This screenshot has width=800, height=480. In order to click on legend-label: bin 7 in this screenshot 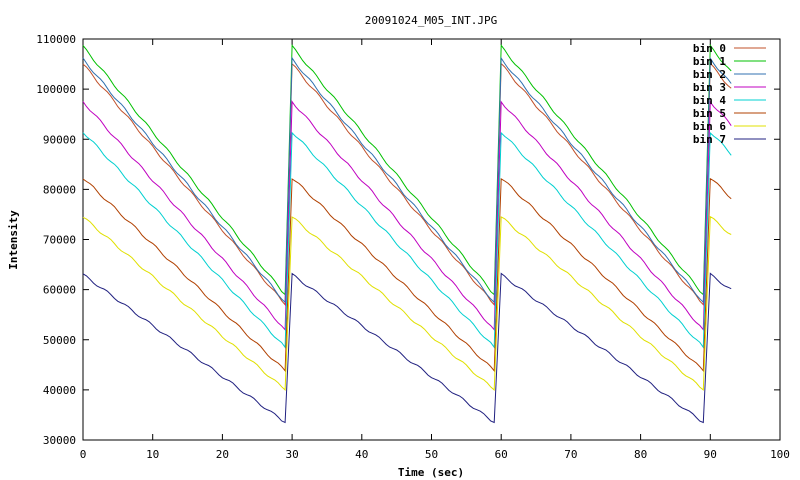, I will do `click(709, 139)`.